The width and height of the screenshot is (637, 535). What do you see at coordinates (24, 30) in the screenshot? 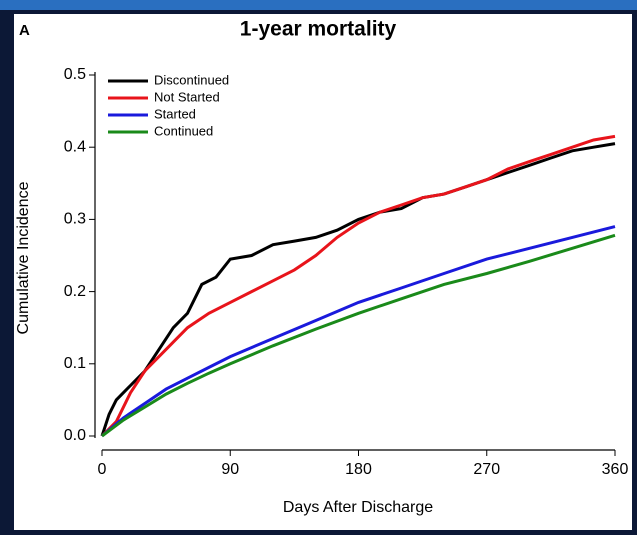
I see `panel-label: A` at bounding box center [24, 30].